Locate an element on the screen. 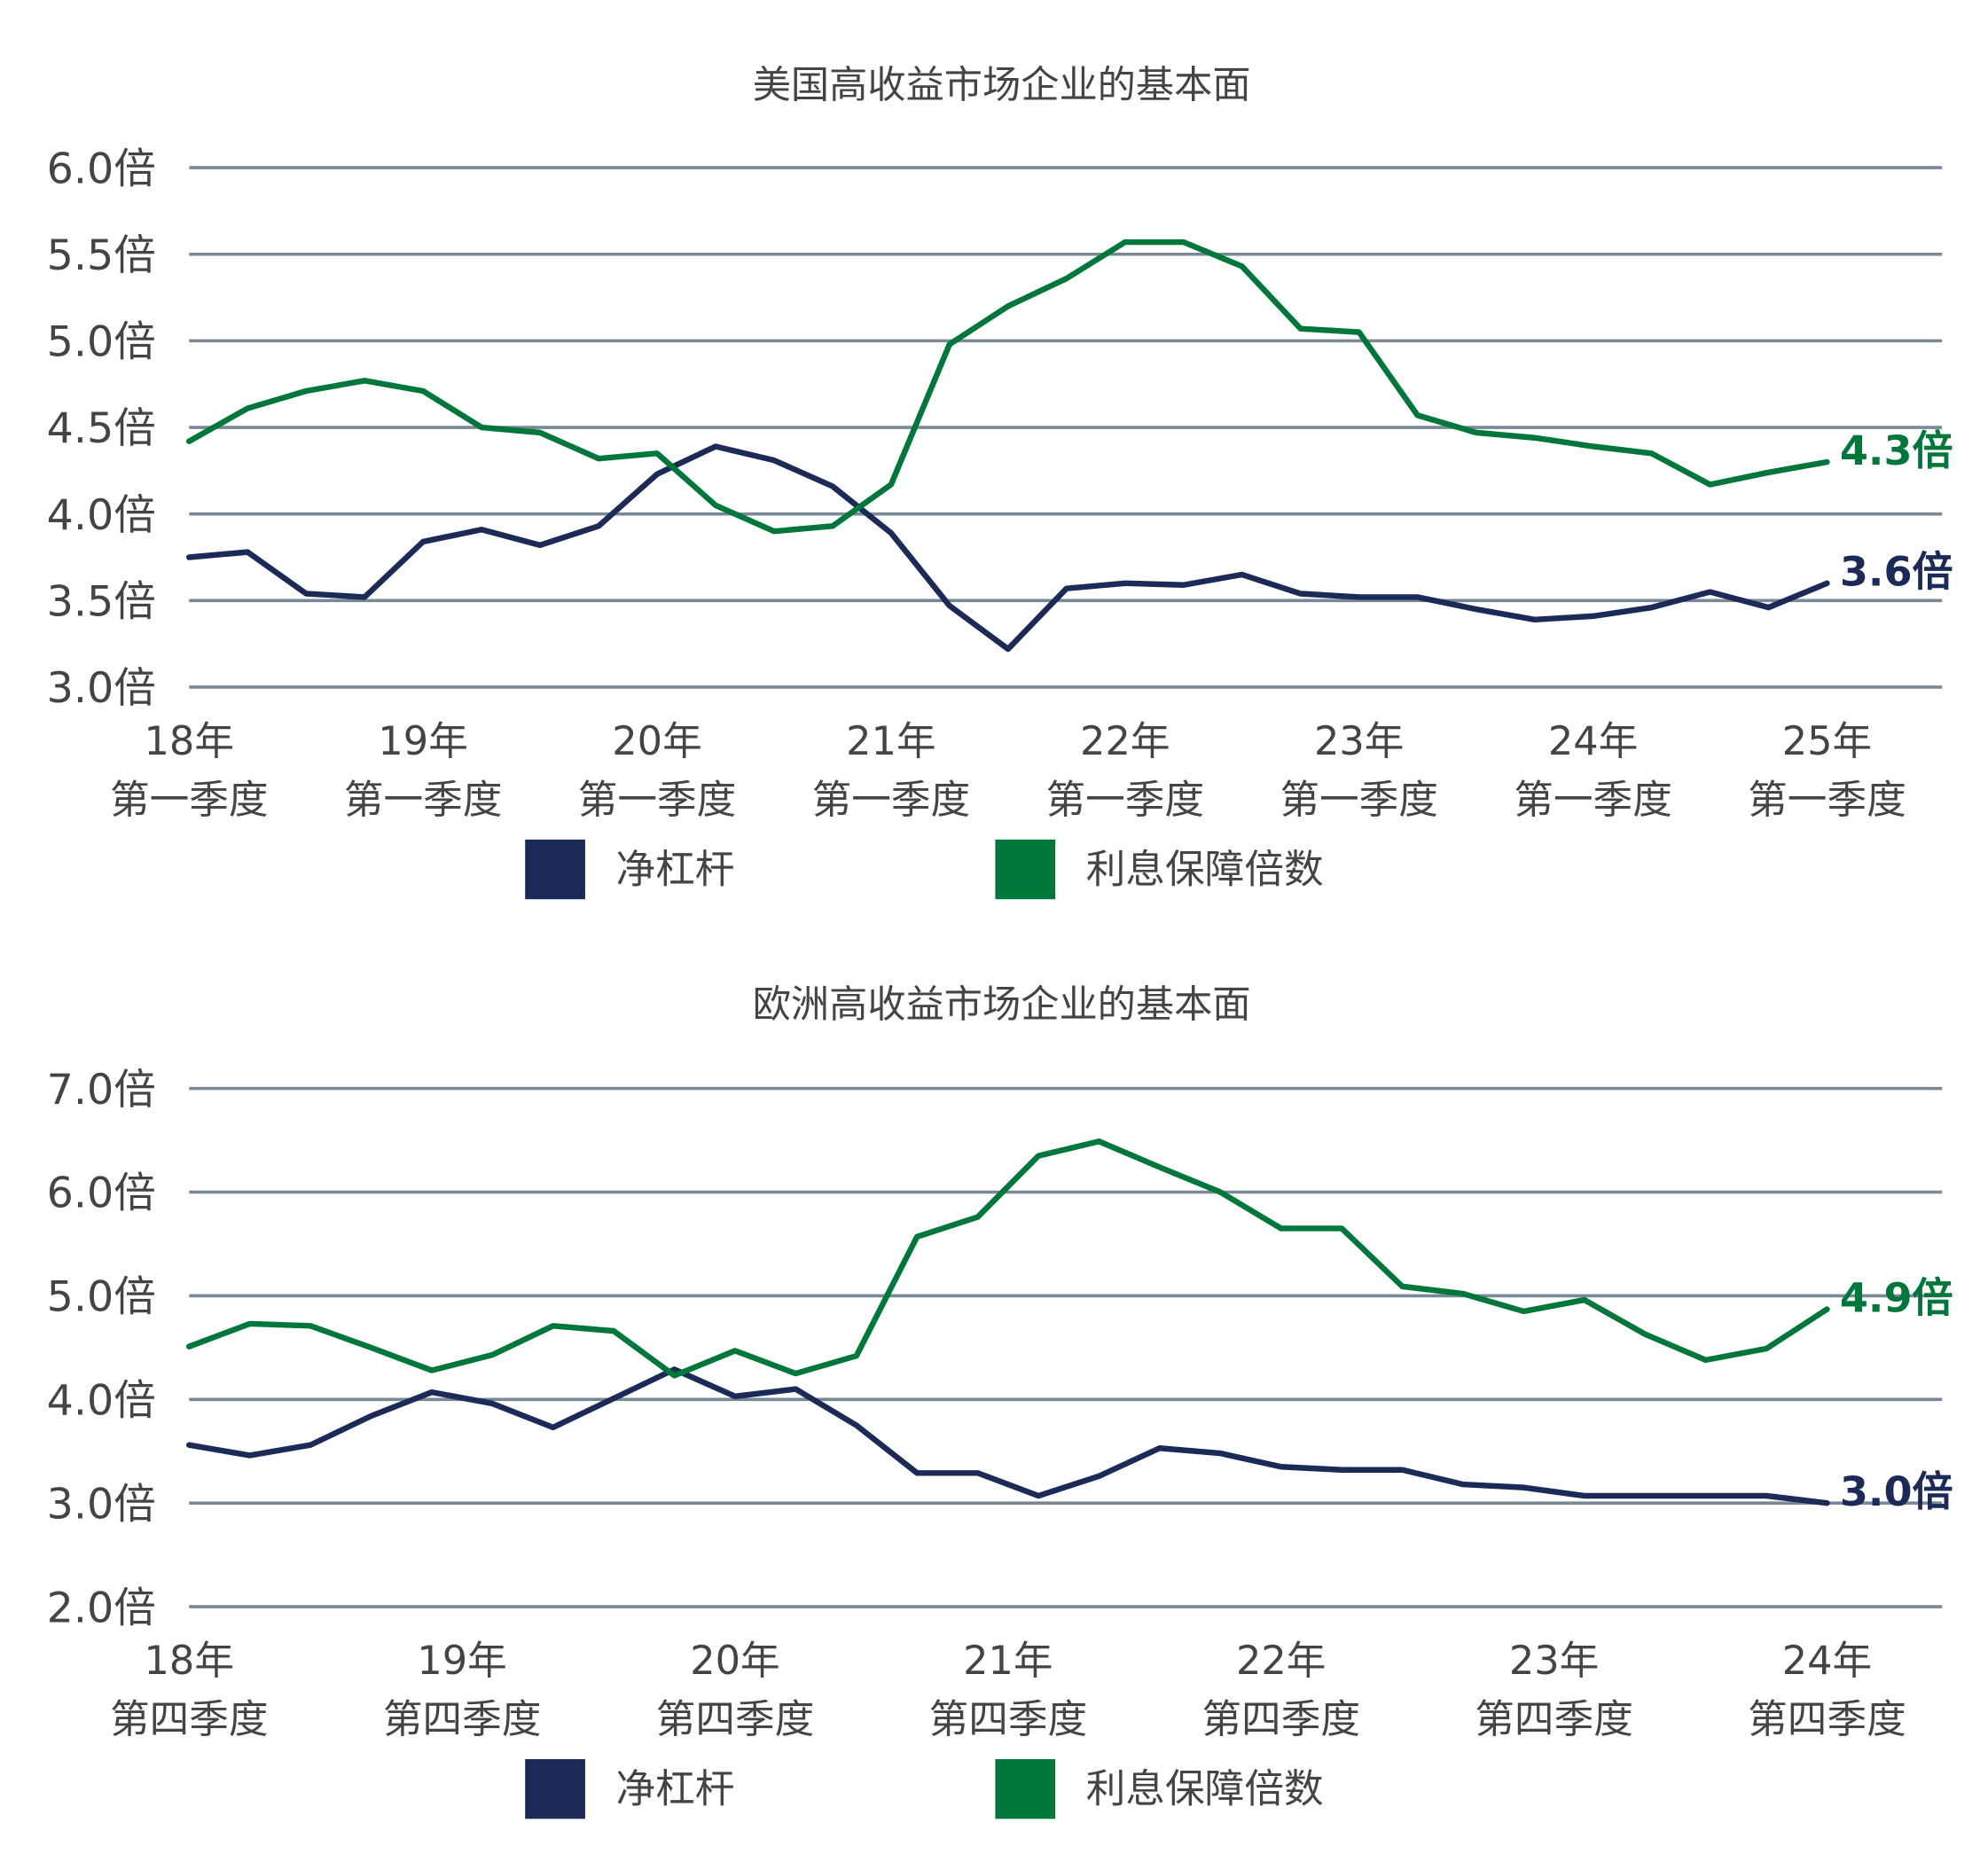 This screenshot has width=1988, height=1862. chart-title: 欧洲高收益市场企业的基本面 is located at coordinates (1002, 1006).